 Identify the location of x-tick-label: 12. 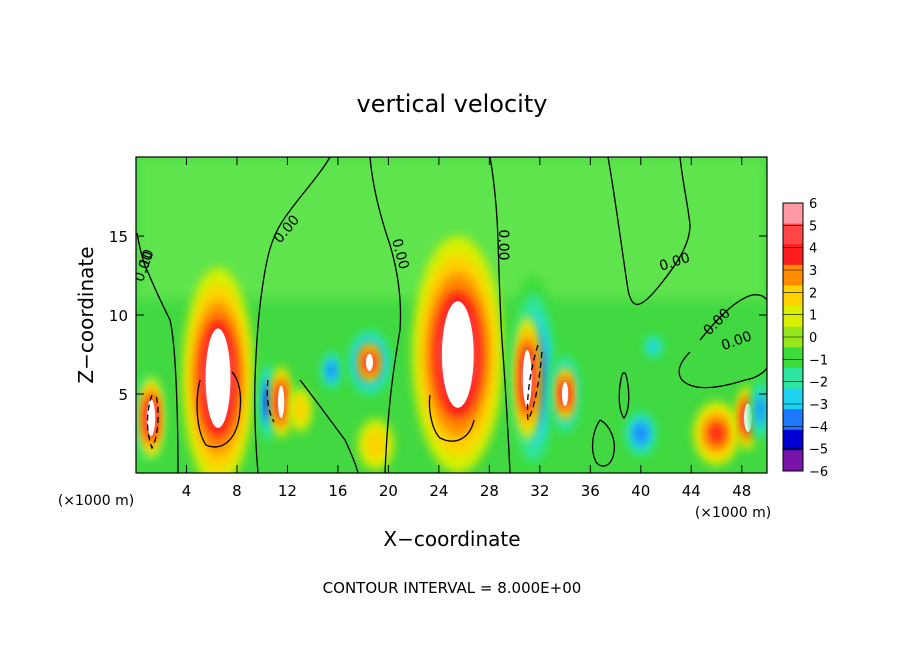
(287, 491).